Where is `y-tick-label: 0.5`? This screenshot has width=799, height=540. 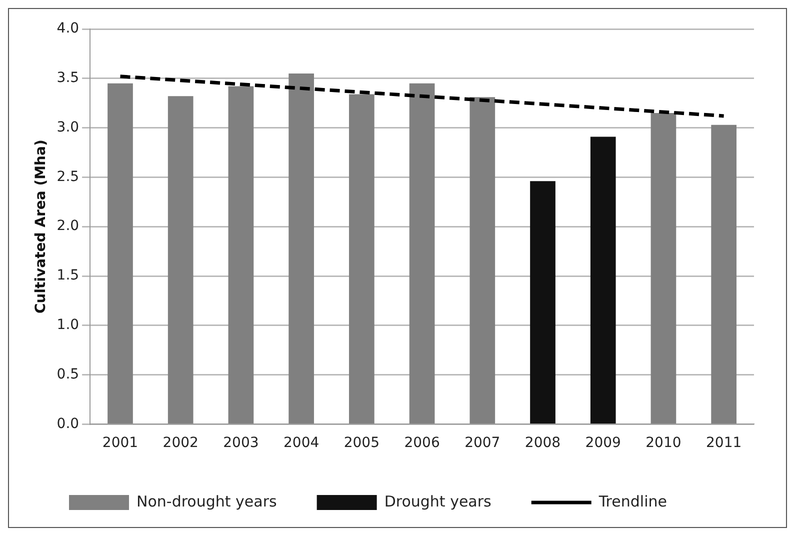 y-tick-label: 0.5 is located at coordinates (68, 374).